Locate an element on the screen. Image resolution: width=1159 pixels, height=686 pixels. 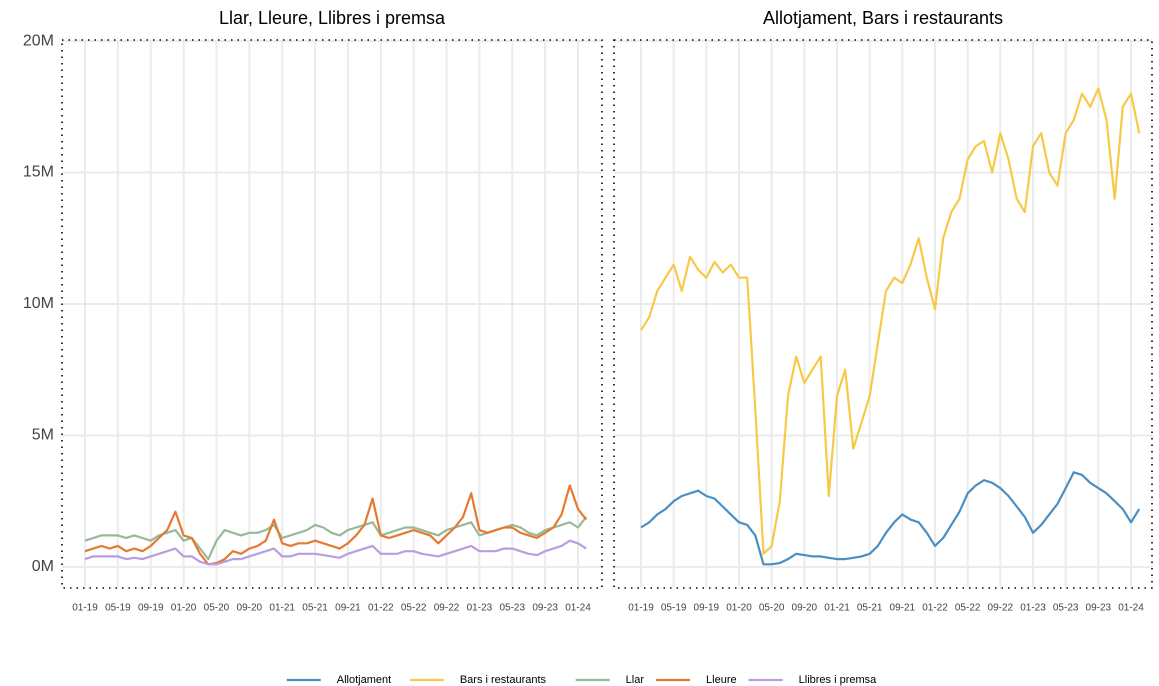
legend-label: Llar is located at coordinates (635, 680).